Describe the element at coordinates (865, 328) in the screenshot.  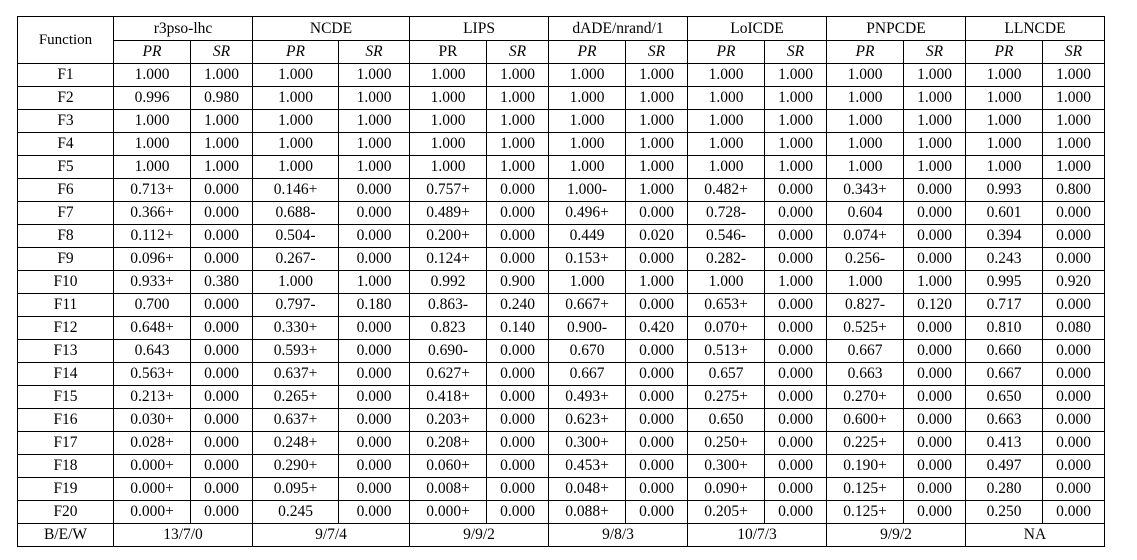
I see `pr-value-cell: 0.525+` at that location.